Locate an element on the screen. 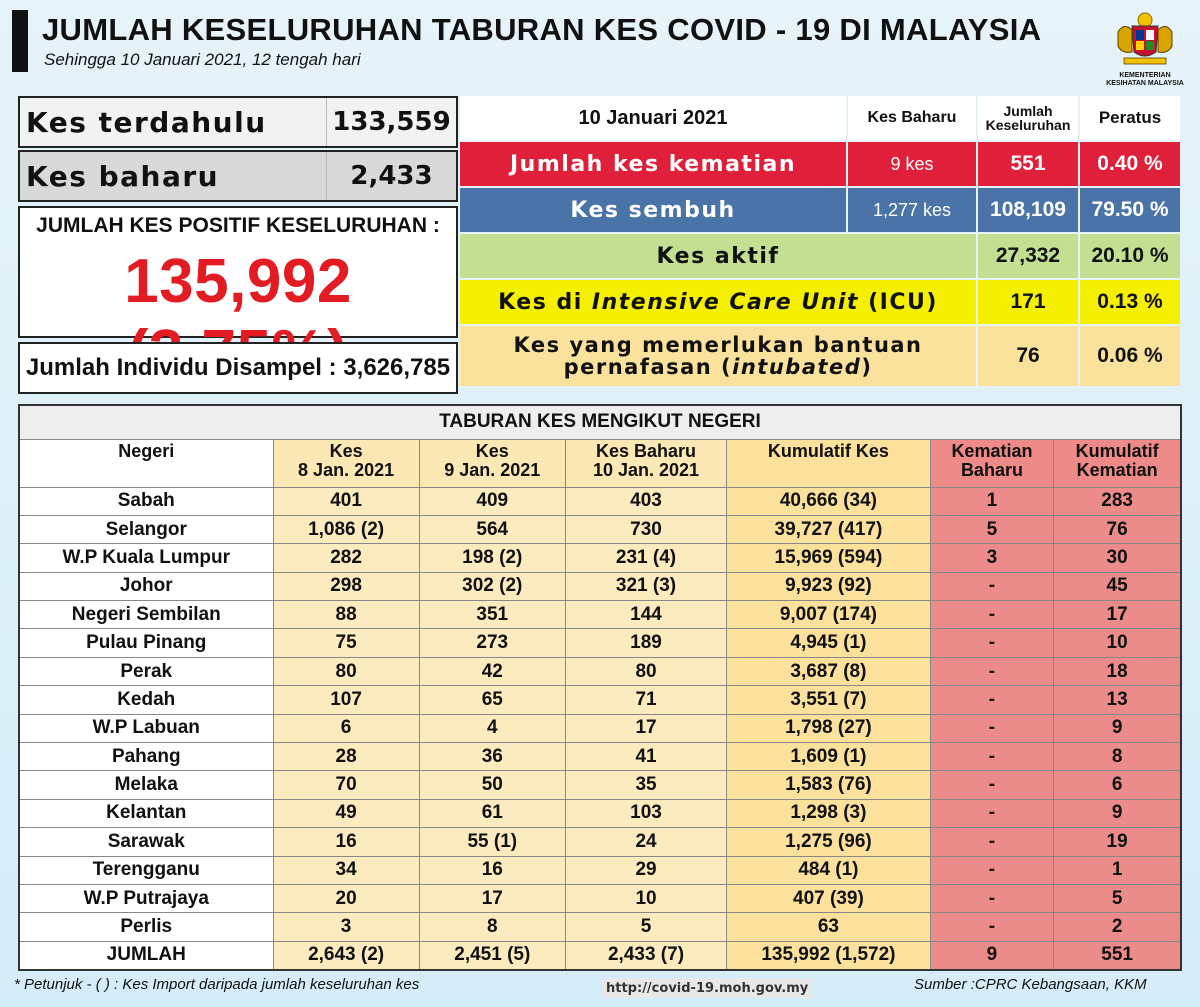 This screenshot has width=1200, height=1007. table-cell: 407 (39) is located at coordinates (828, 898).